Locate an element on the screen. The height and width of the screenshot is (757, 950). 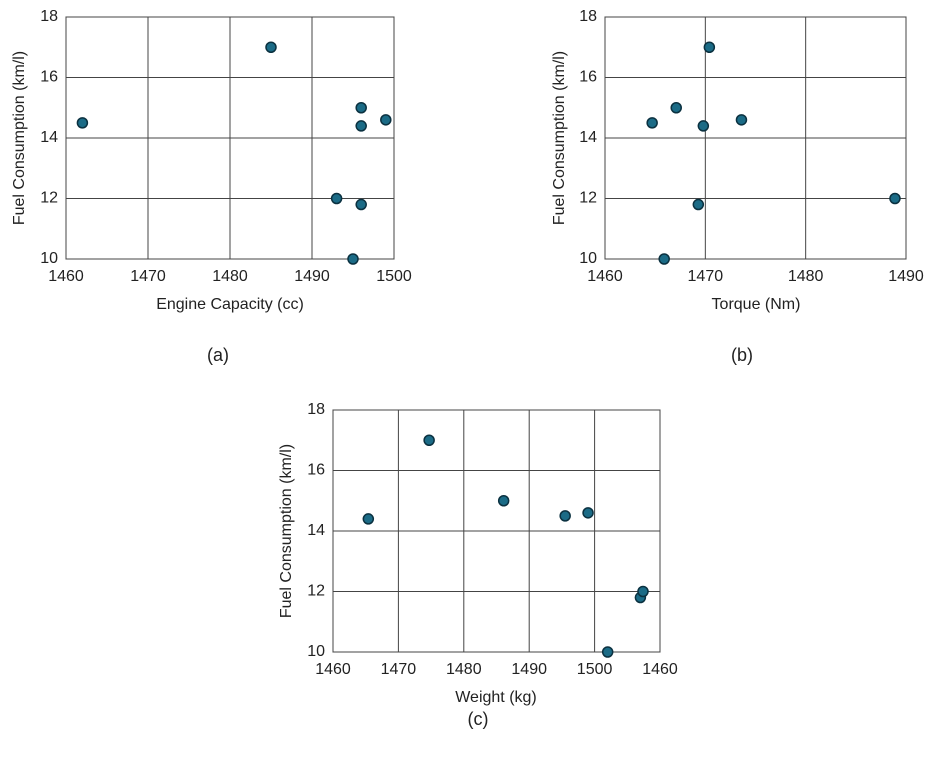
x-axis-label: Weight (kg) is located at coordinates (496, 697).